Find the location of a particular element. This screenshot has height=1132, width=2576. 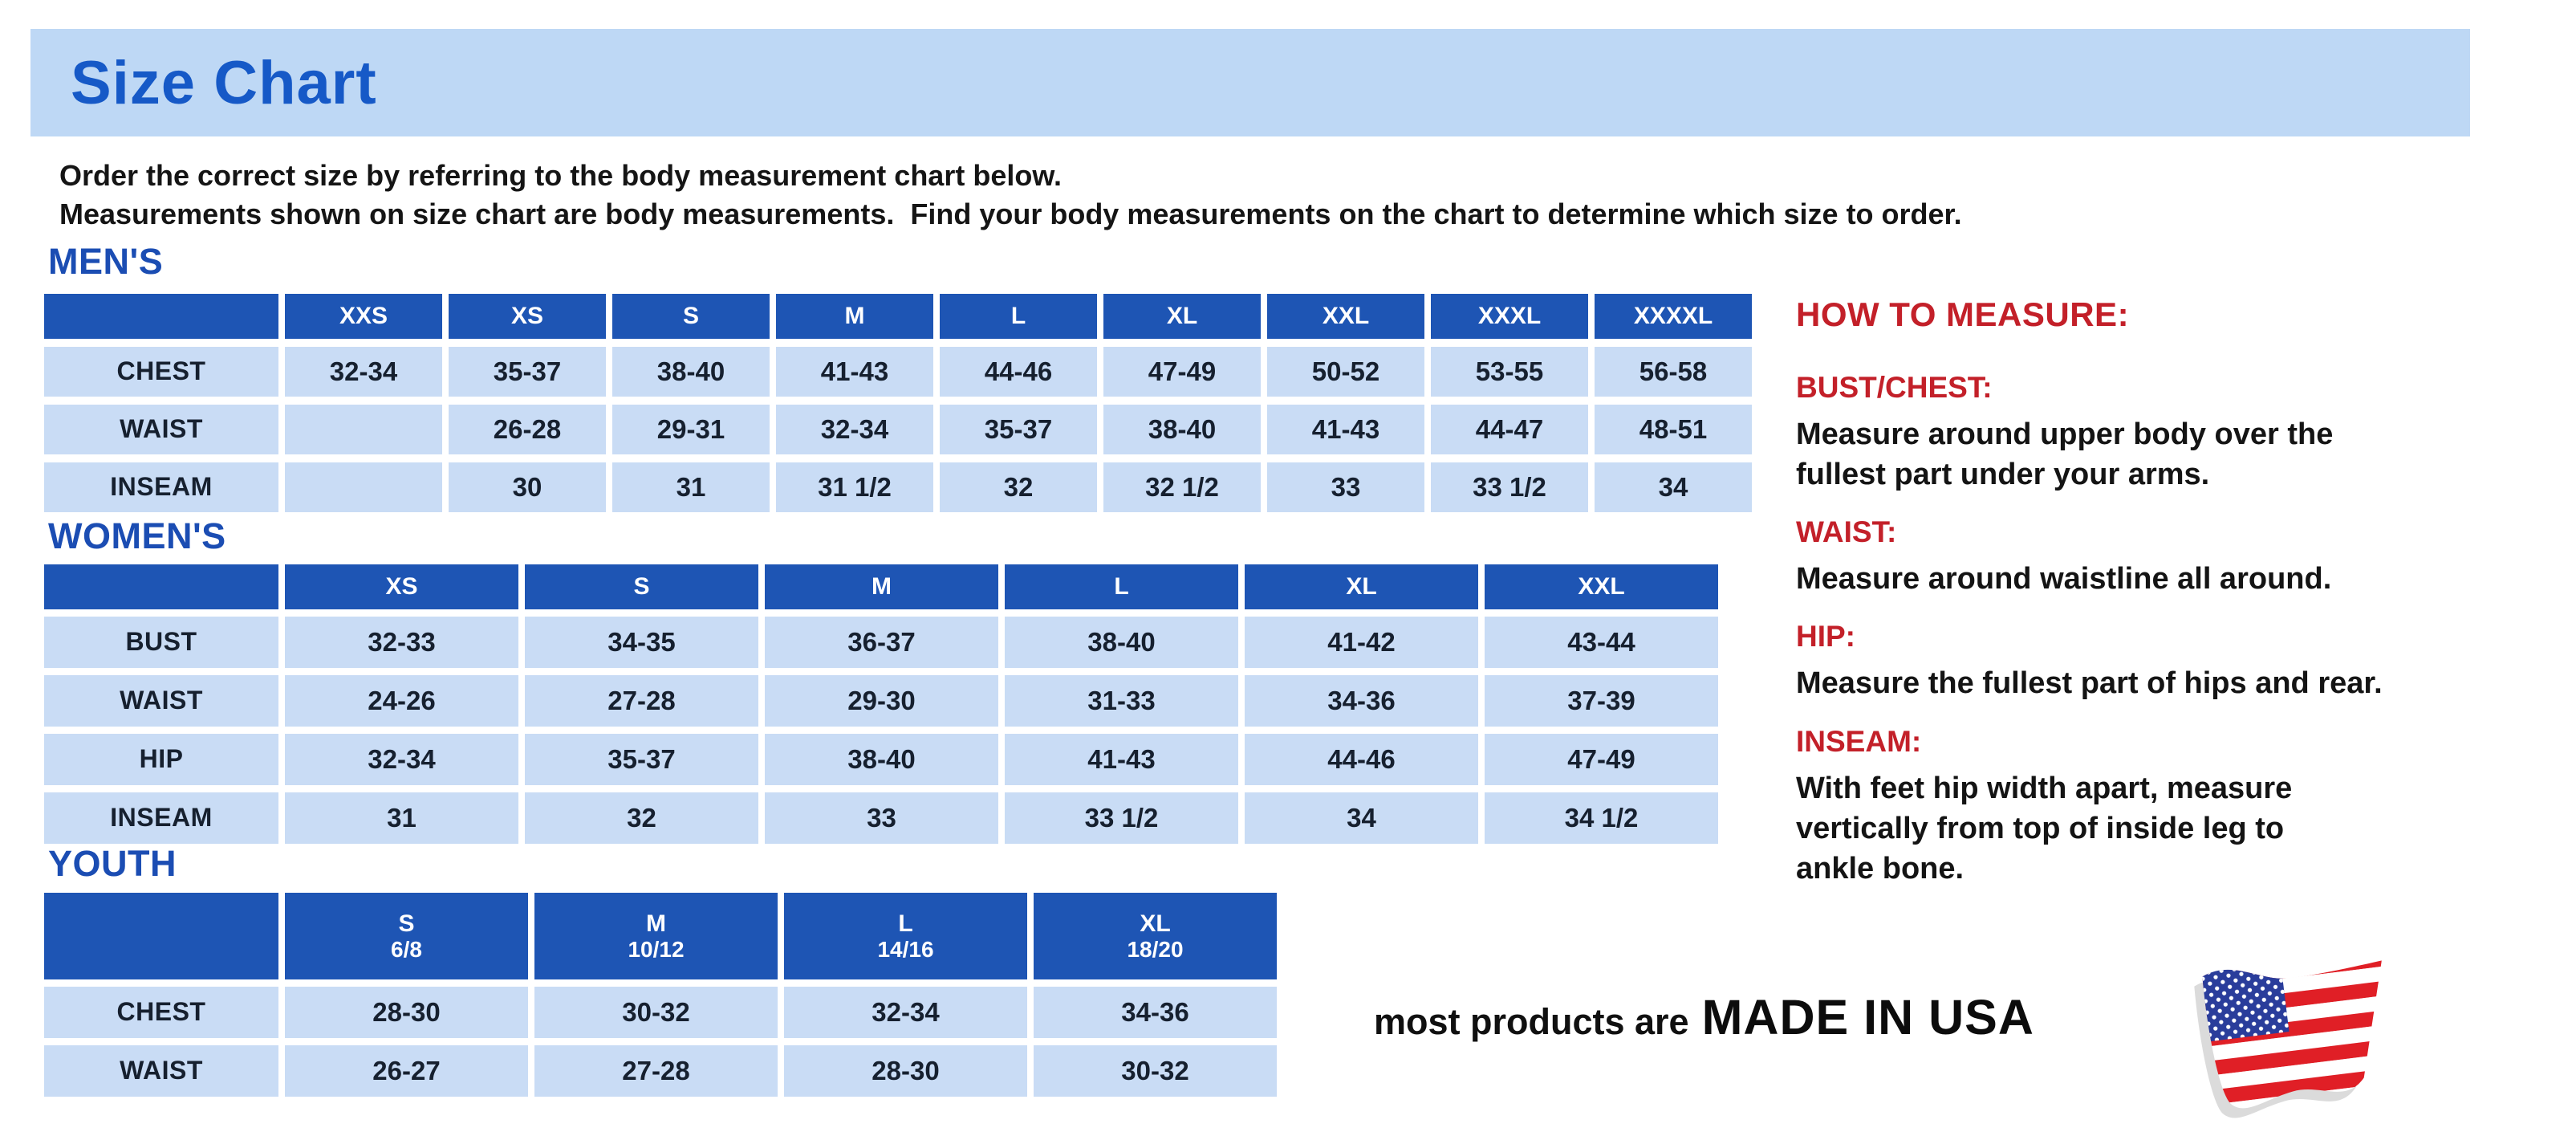

womens-size-cell: 34-35 is located at coordinates (641, 642).